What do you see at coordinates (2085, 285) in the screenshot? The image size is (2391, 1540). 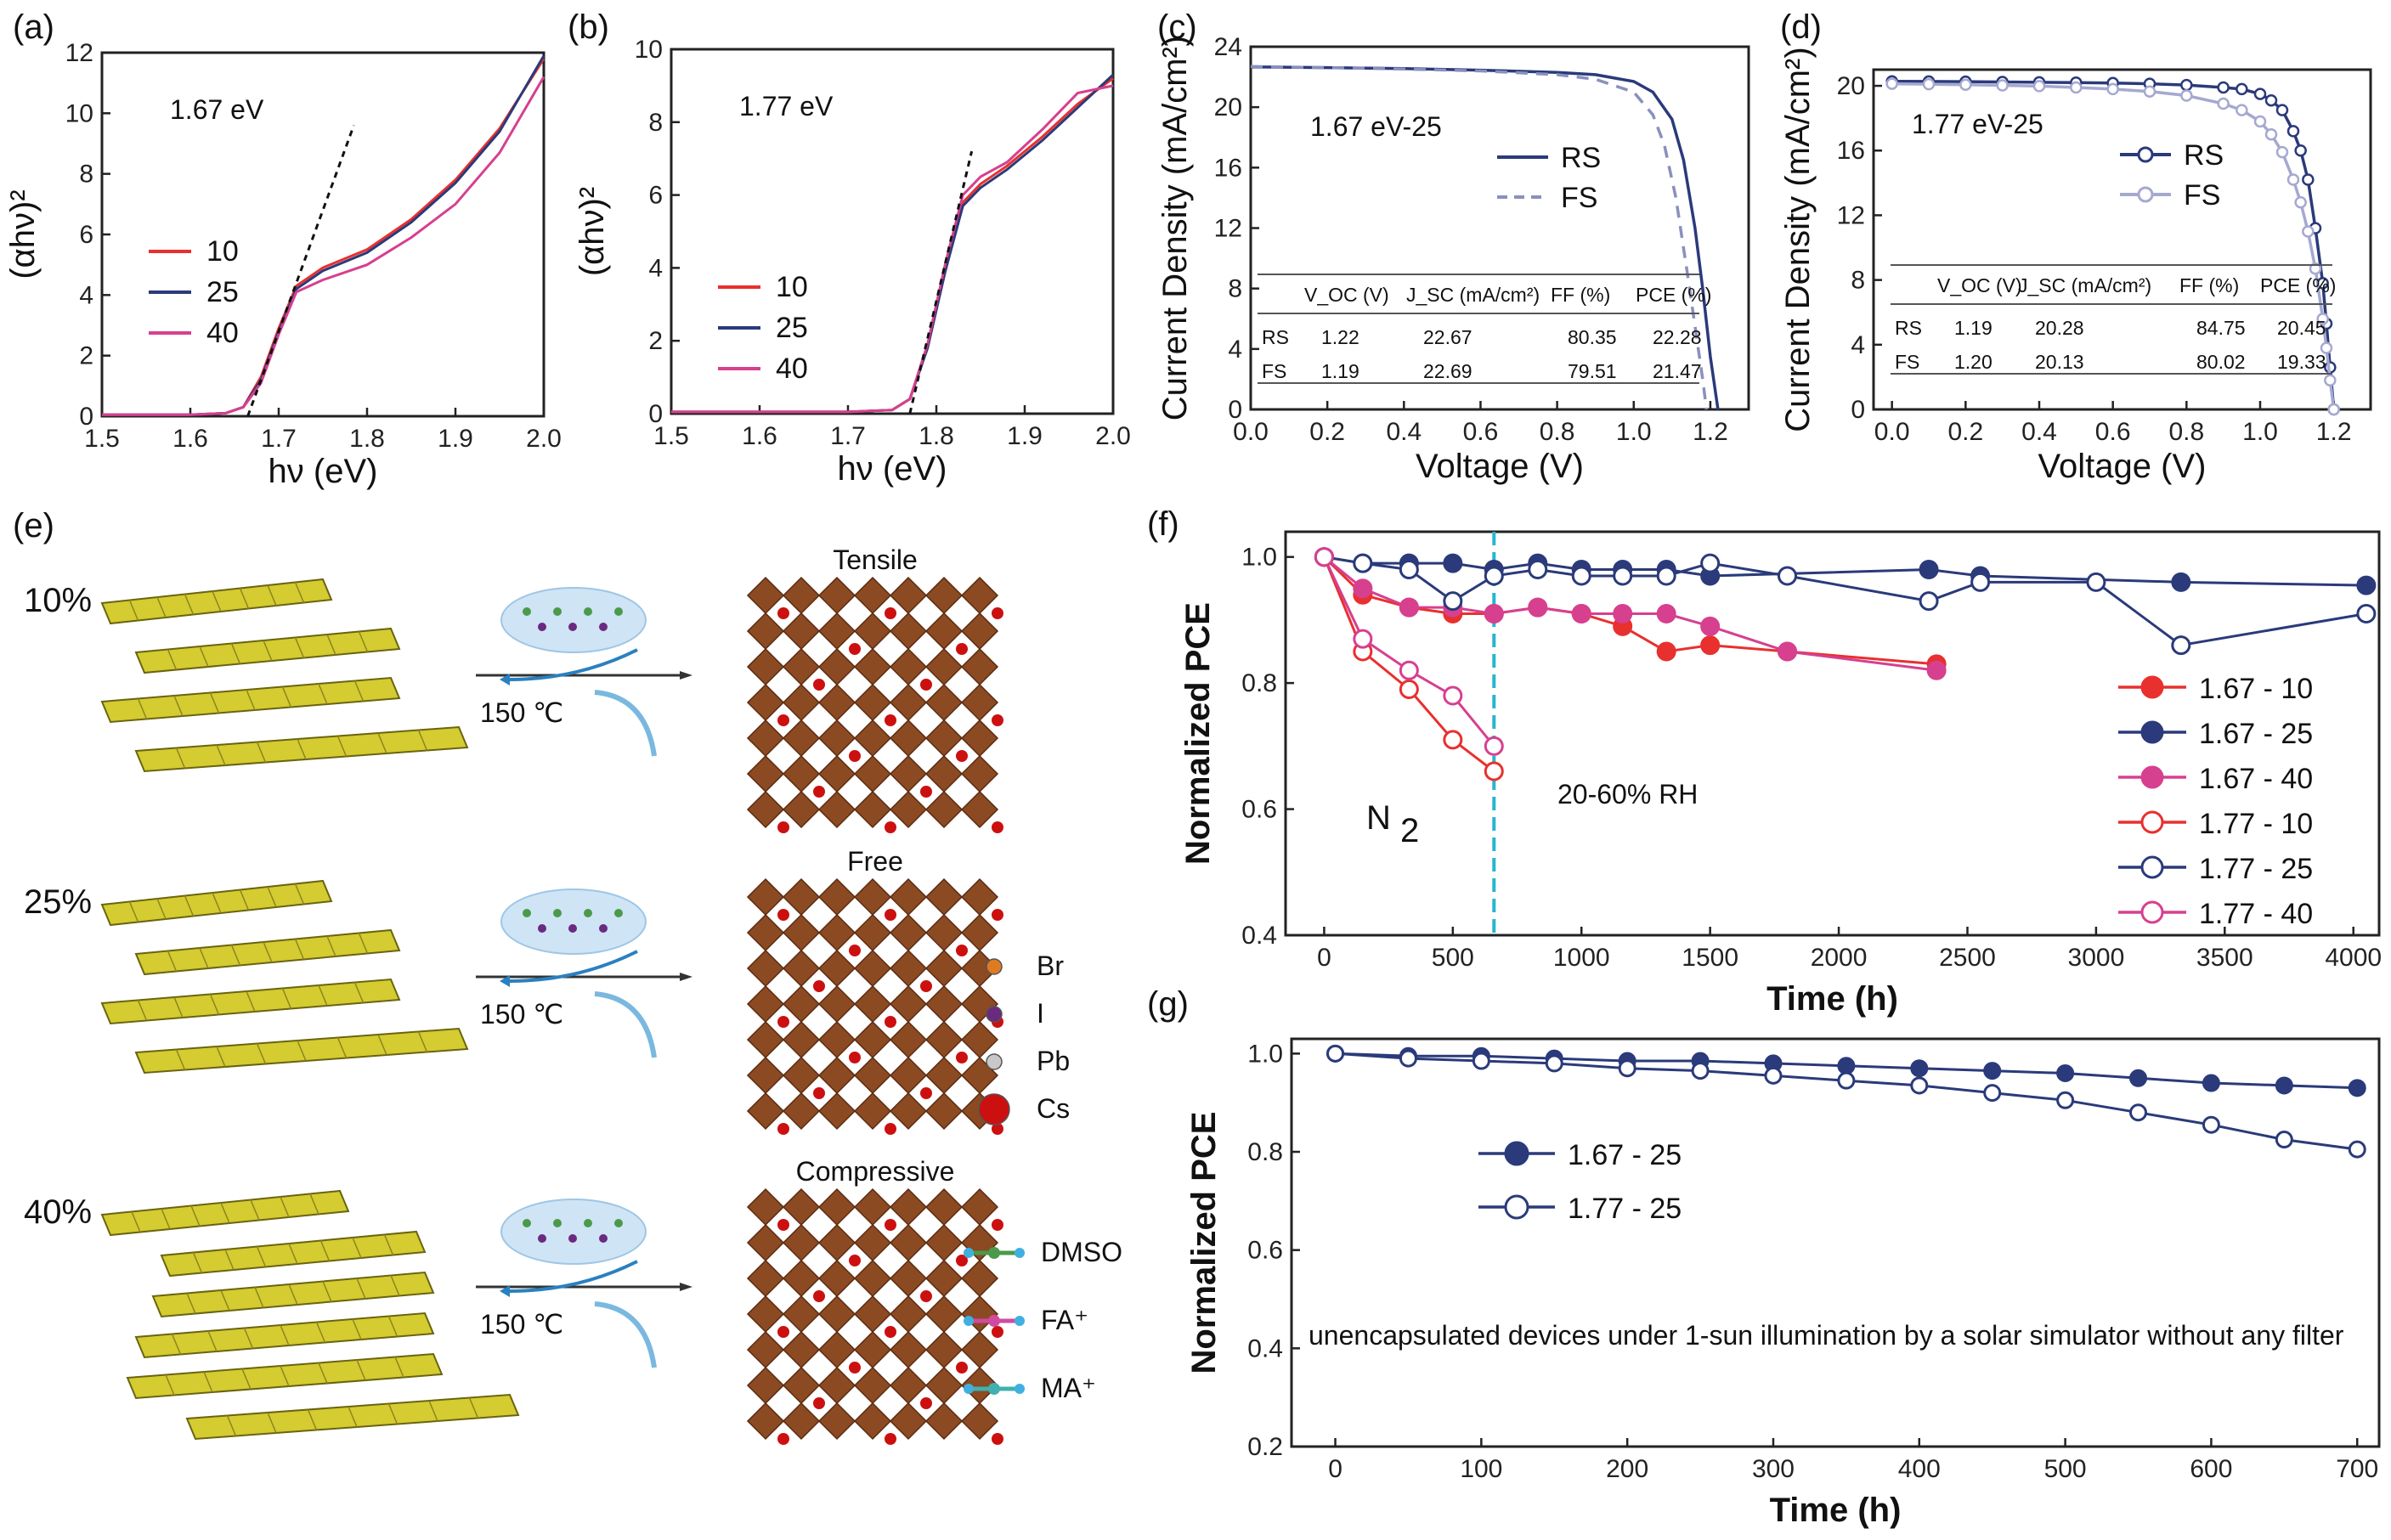 I see `table-header: J_SC (mA/cm²)` at bounding box center [2085, 285].